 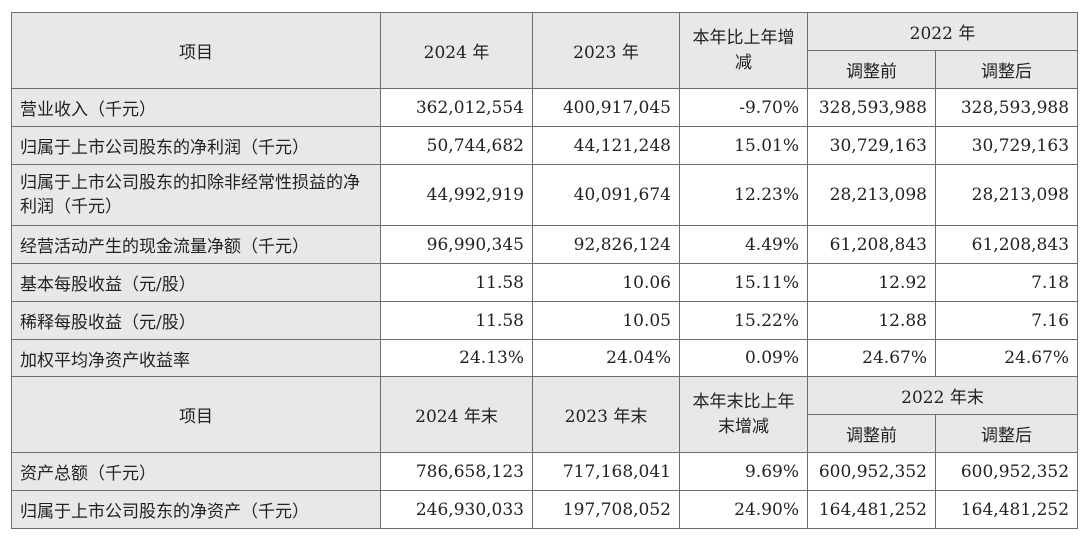 I want to click on value-2023: 92,826,124, so click(x=606, y=244).